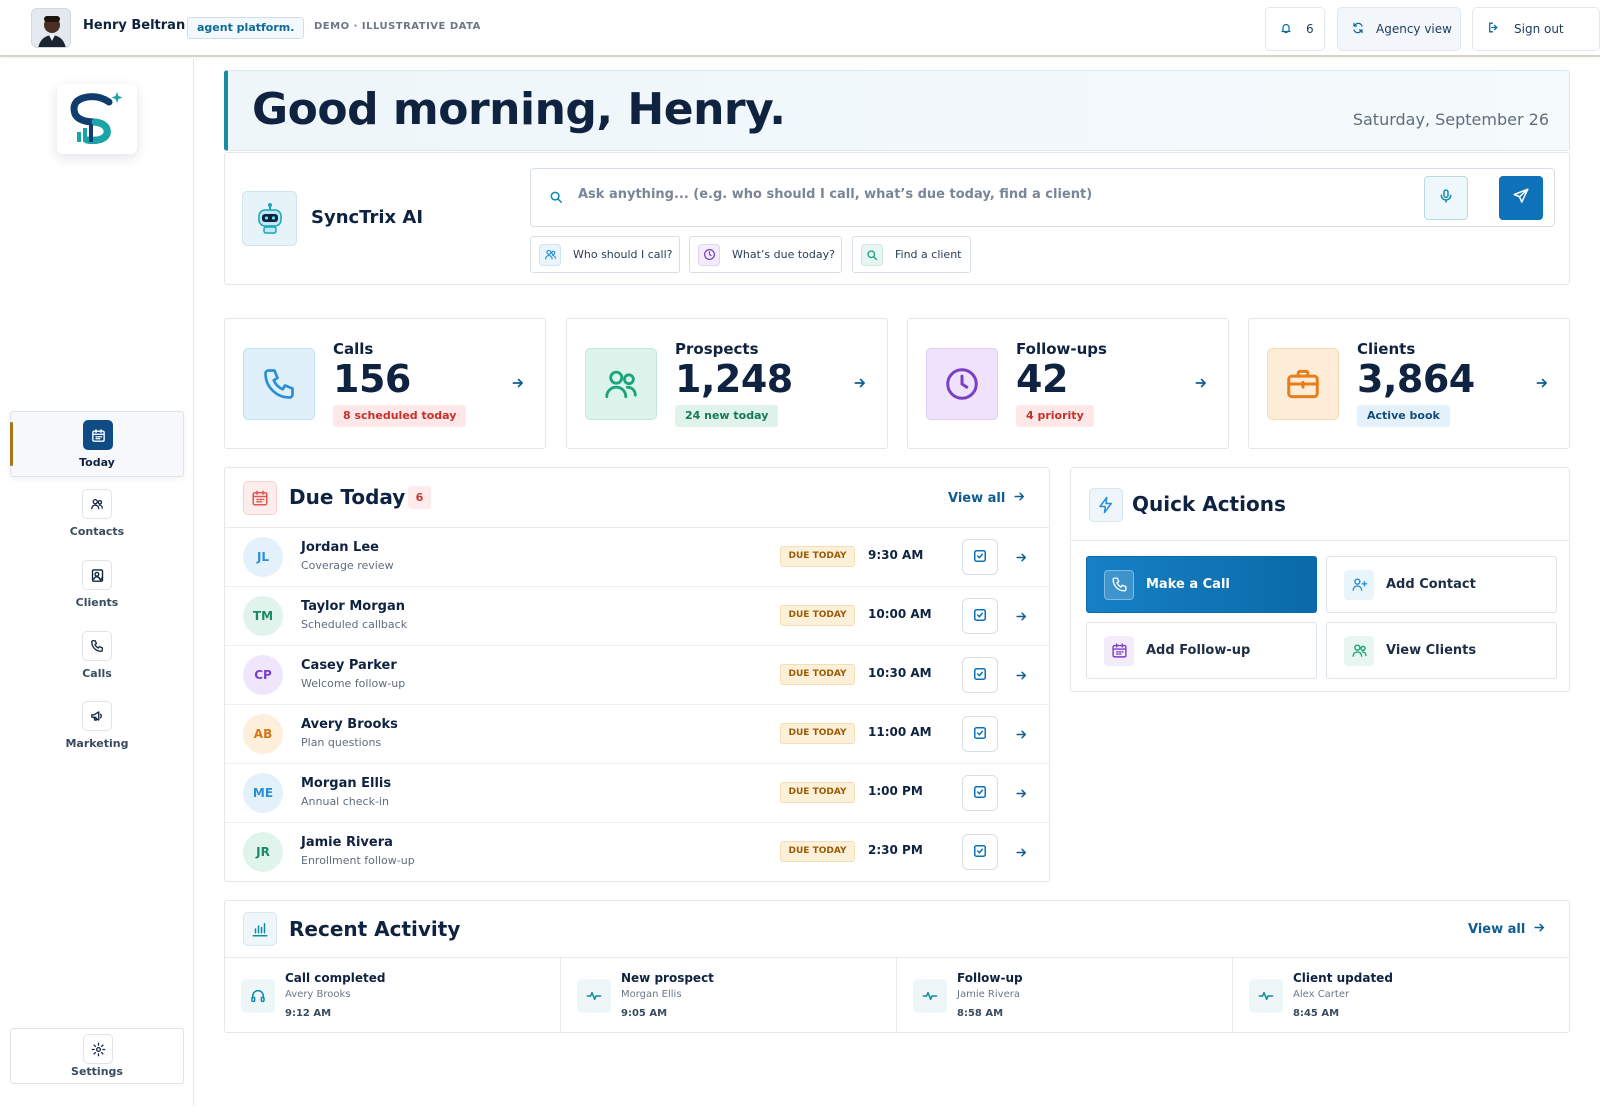 This screenshot has width=1600, height=1120. I want to click on checkbox-icon, so click(980, 734).